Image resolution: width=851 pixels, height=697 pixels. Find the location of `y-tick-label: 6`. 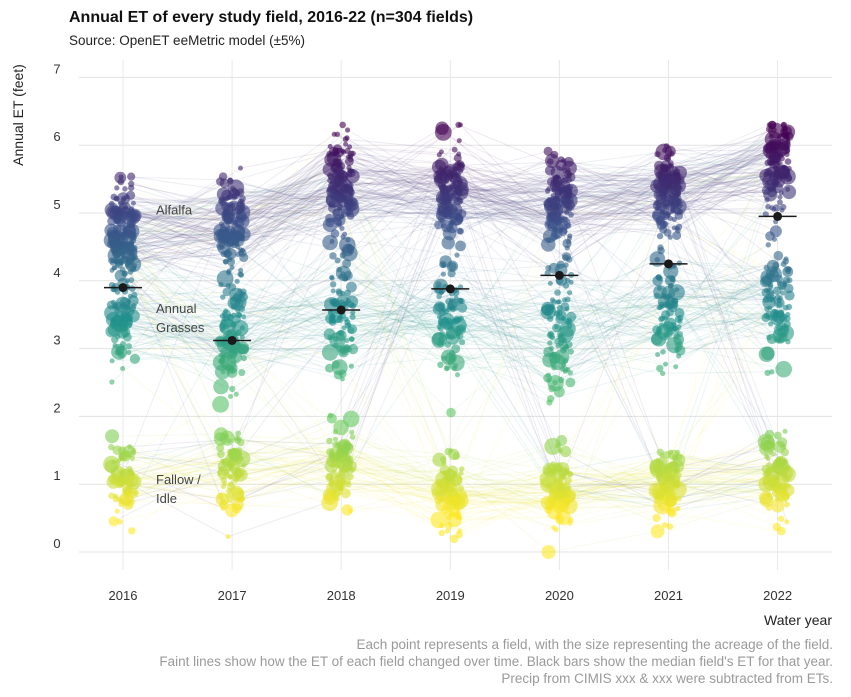

y-tick-label: 6 is located at coordinates (56, 136).